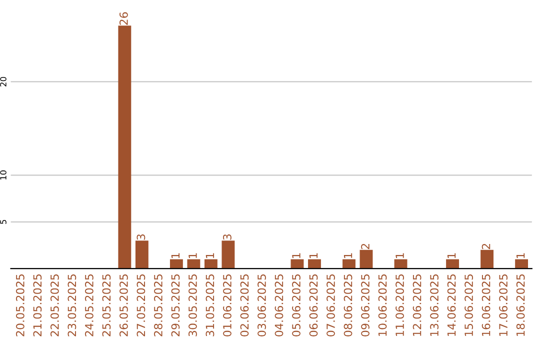 The width and height of the screenshot is (540, 340). Describe the element at coordinates (434, 305) in the screenshot. I see `x-tick-label: 13.06.2025` at that location.